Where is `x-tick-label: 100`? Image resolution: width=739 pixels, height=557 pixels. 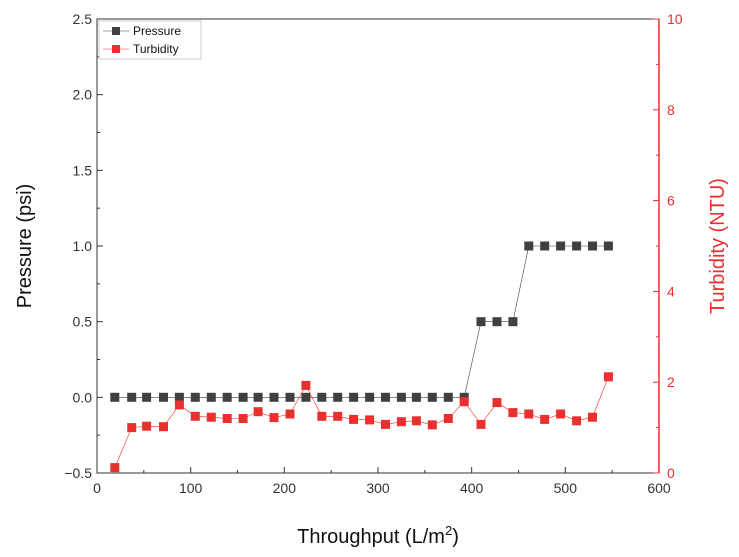 x-tick-label: 100 is located at coordinates (191, 488).